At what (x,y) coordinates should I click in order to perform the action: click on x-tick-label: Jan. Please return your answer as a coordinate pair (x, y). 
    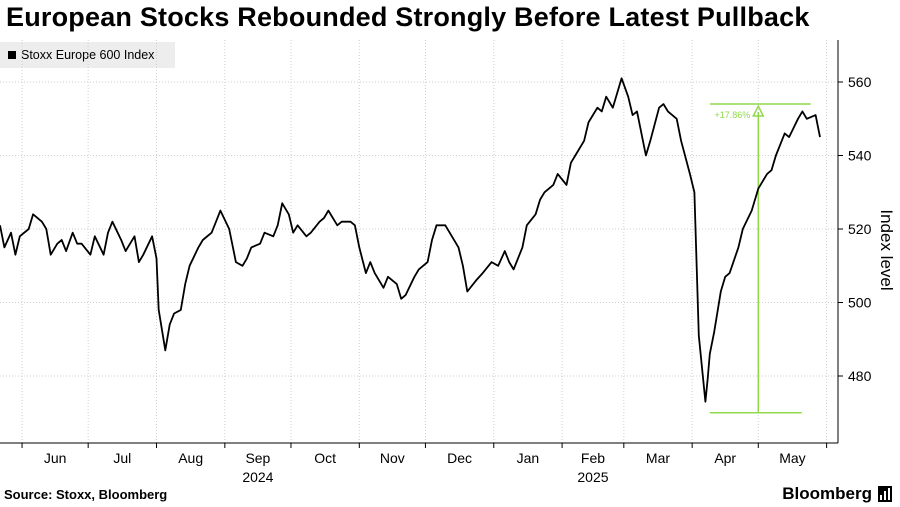
    Looking at the image, I should click on (528, 458).